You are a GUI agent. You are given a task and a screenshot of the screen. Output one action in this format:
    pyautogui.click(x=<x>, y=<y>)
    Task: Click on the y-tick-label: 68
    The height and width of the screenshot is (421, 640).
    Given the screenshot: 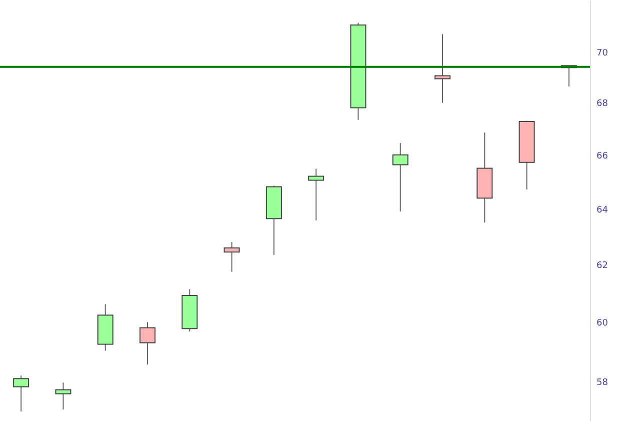 What is the action you would take?
    pyautogui.click(x=602, y=104)
    